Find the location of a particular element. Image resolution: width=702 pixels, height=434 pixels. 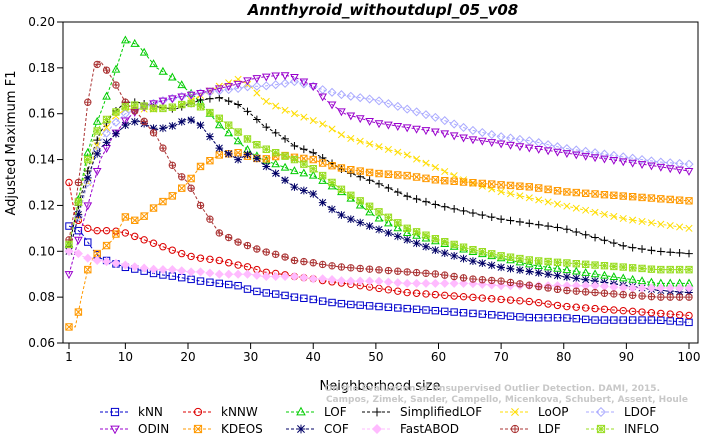

legend-item-knn: kNN is located at coordinates (131, 412).